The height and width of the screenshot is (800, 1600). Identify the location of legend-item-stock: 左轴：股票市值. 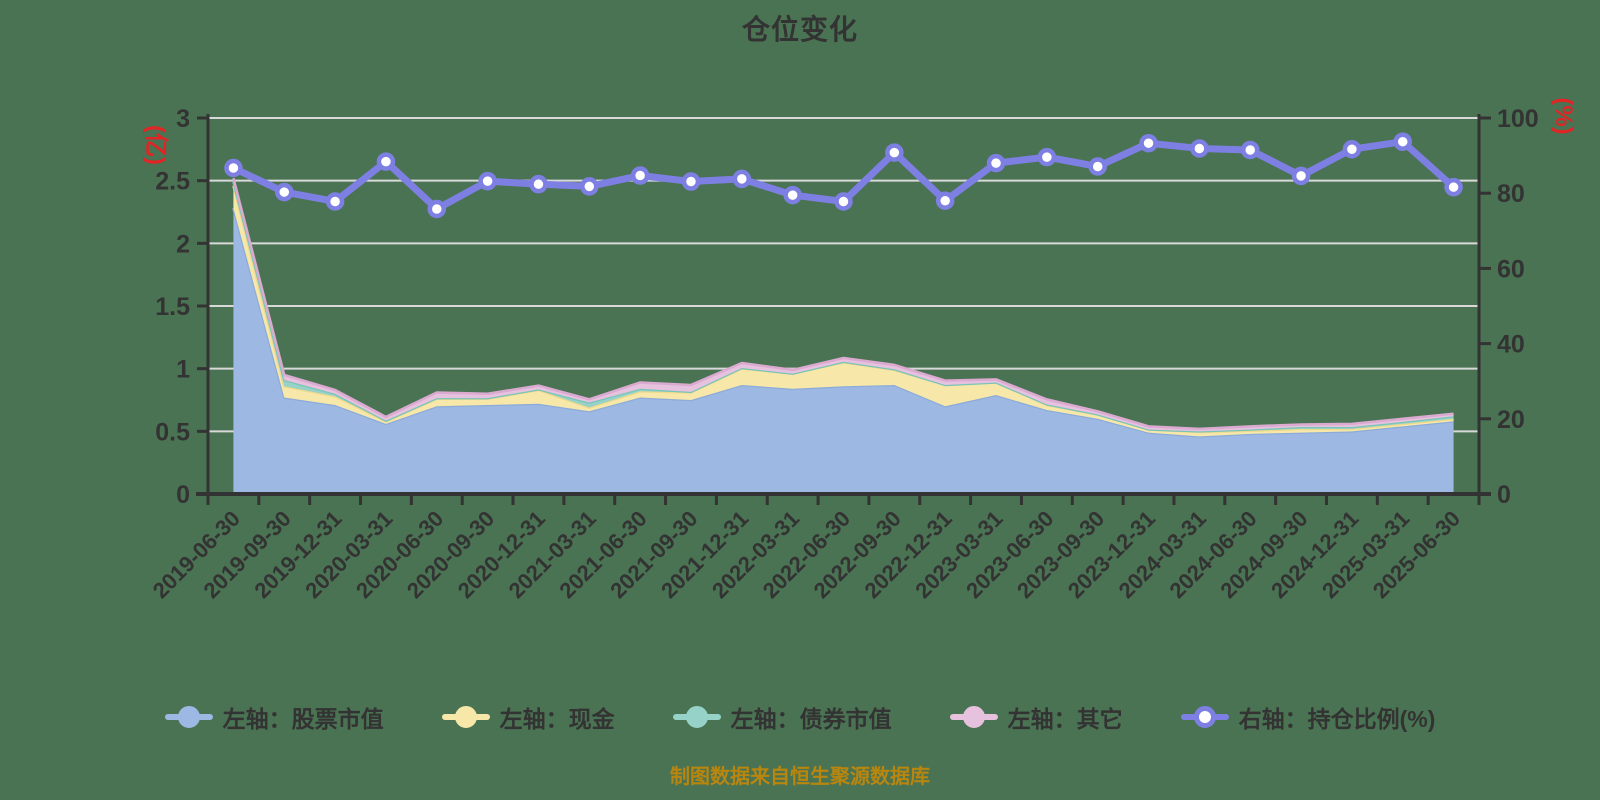
(274, 717).